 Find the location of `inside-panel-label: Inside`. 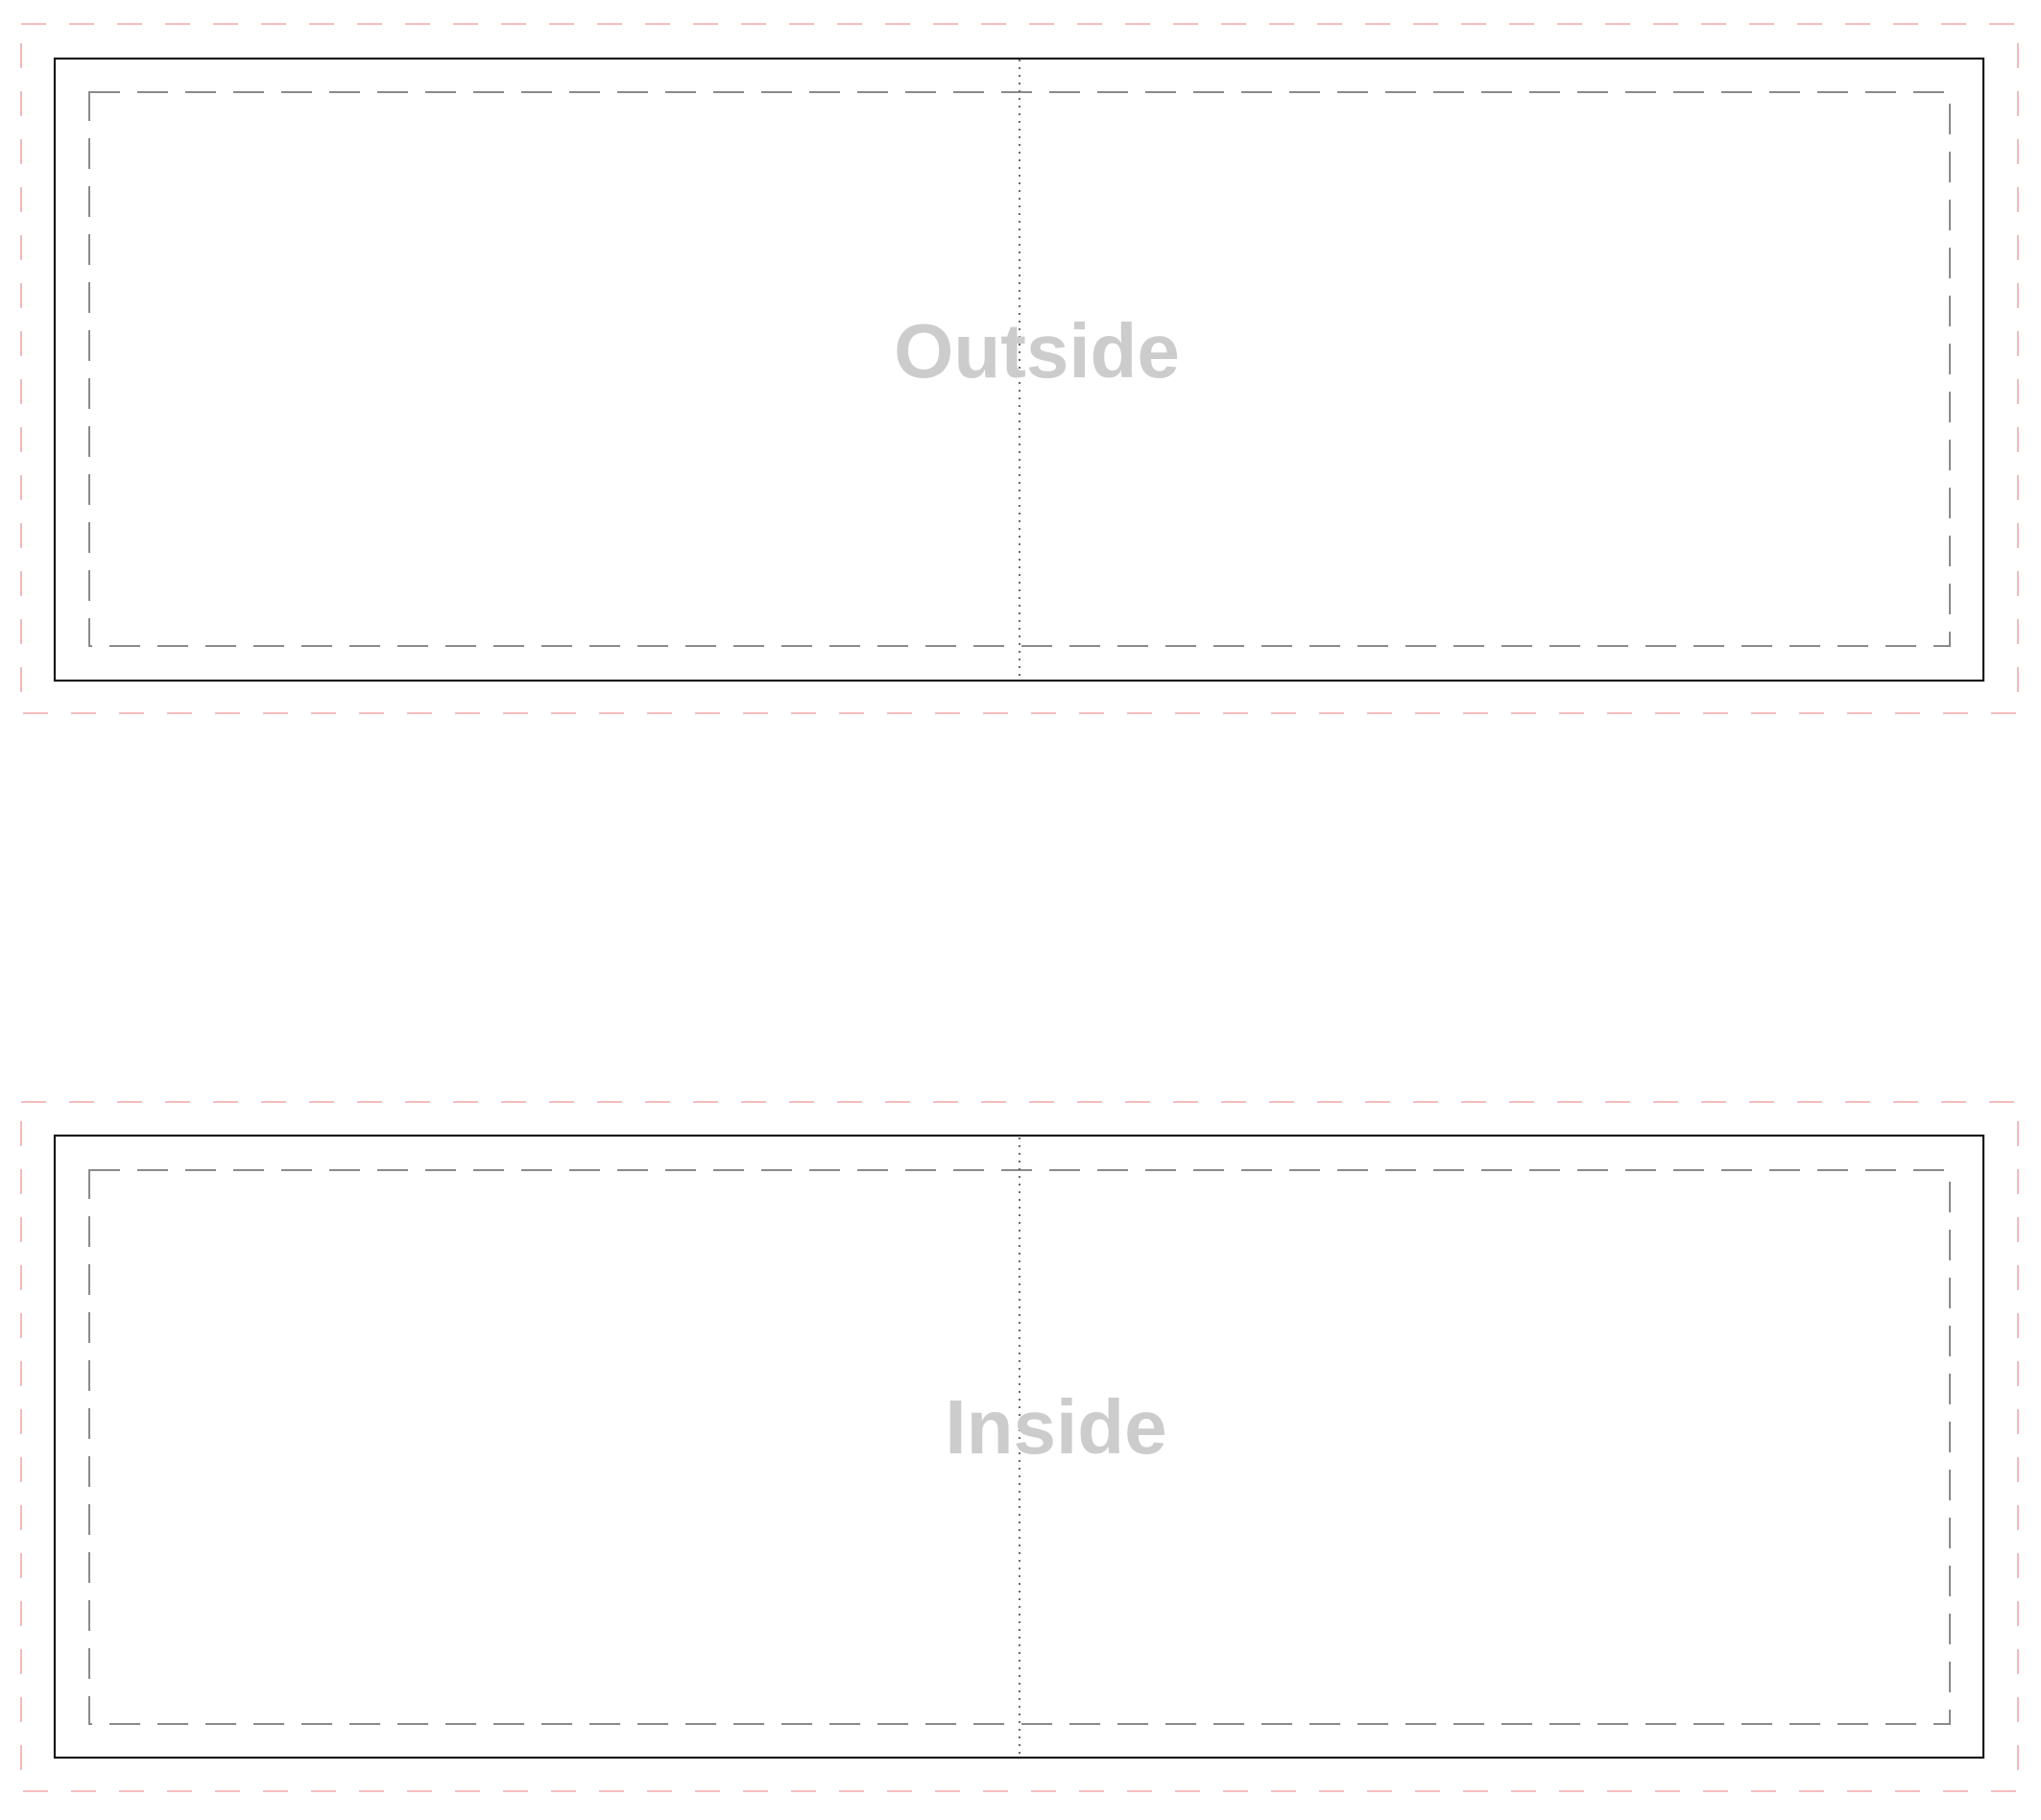

inside-panel-label: Inside is located at coordinates (1055, 1427).